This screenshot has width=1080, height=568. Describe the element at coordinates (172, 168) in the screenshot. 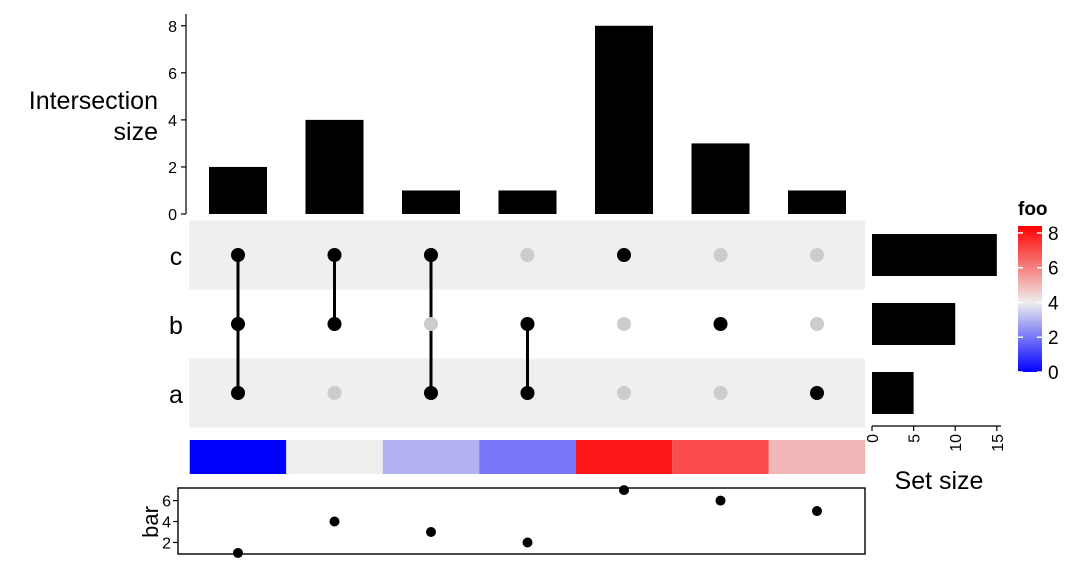

I see `intersection-y-tick-label: 2` at that location.